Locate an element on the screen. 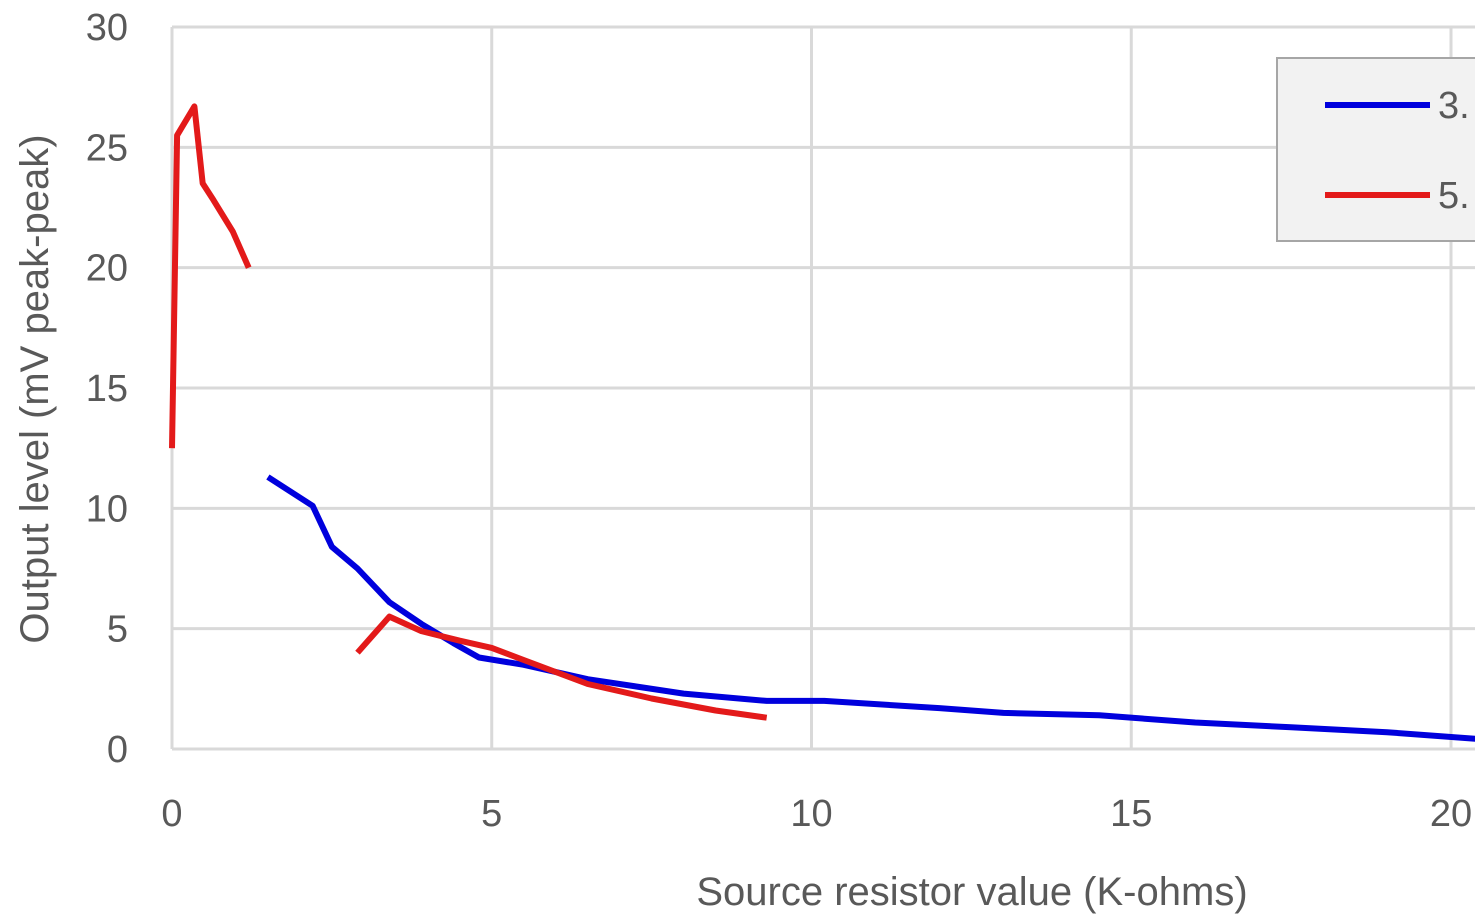 This screenshot has height=924, width=1475. legend: 3. 5. is located at coordinates (1375, 149).